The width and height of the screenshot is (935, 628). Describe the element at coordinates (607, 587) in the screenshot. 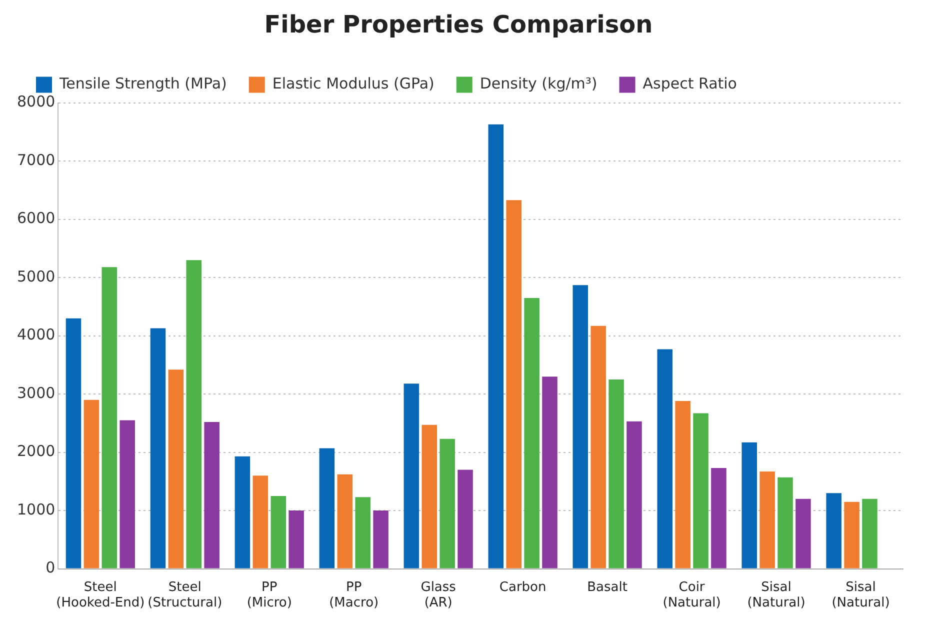

I see `x-tick-label: Basalt` at that location.